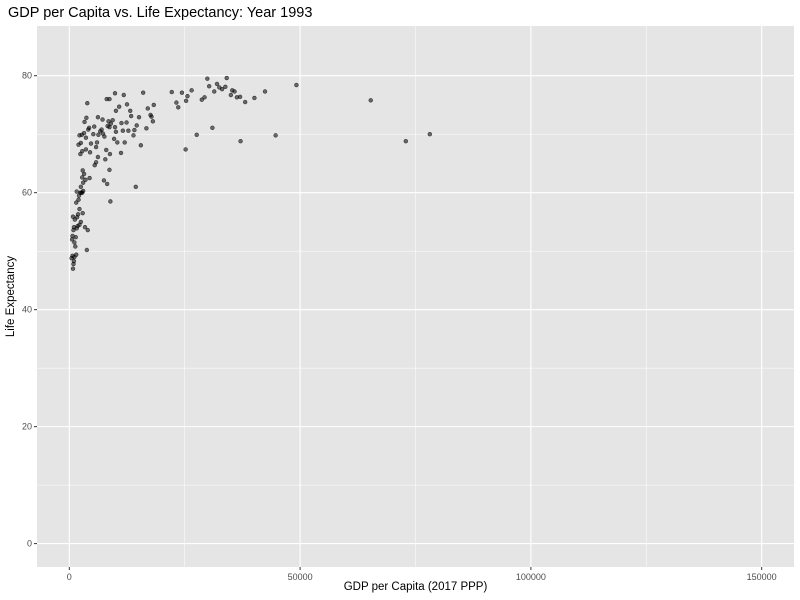  I want to click on x-tick-label: 50000, so click(300, 577).